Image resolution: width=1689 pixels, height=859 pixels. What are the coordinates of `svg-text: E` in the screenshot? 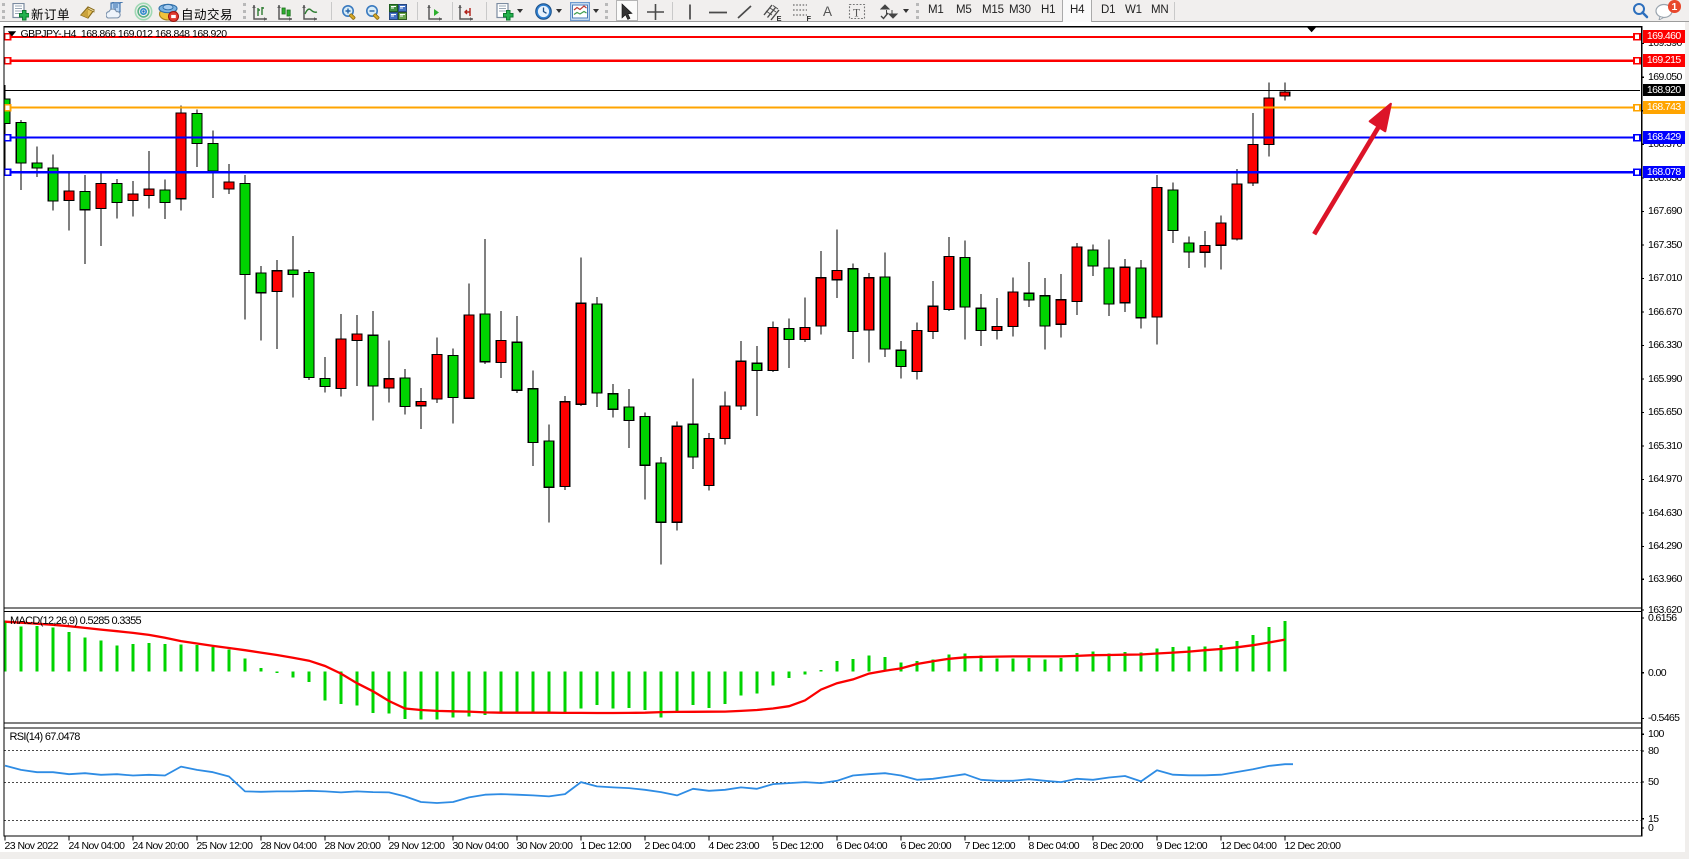 It's located at (779, 18).